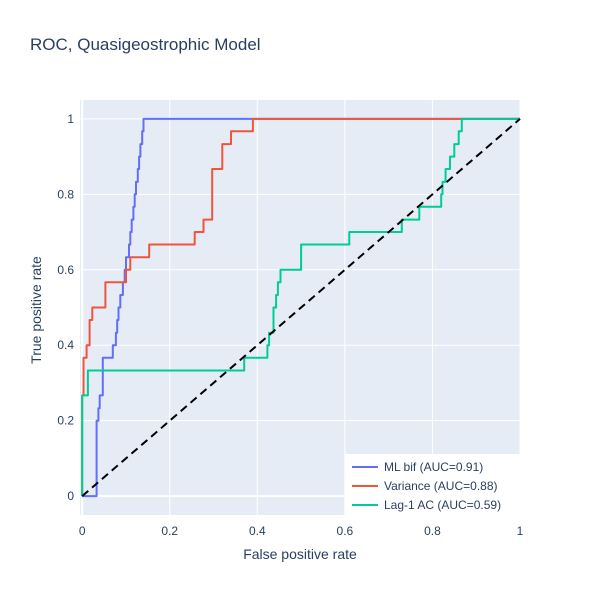 The width and height of the screenshot is (600, 605). What do you see at coordinates (70, 119) in the screenshot?
I see `y-tick-label: 1` at bounding box center [70, 119].